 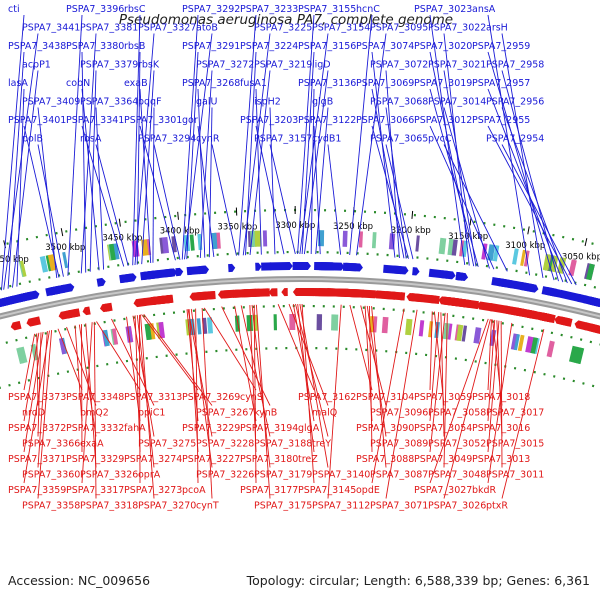 What do you see at coordinates (321, 444) in the screenshot?
I see `reverse-gene-label: treY` at bounding box center [321, 444].